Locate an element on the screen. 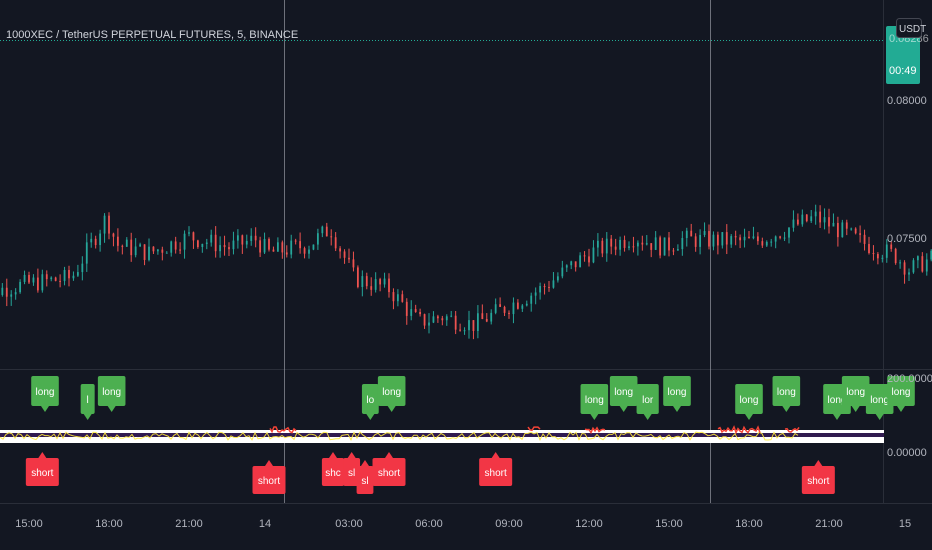  time-axis-label: 21:00 is located at coordinates (189, 524).